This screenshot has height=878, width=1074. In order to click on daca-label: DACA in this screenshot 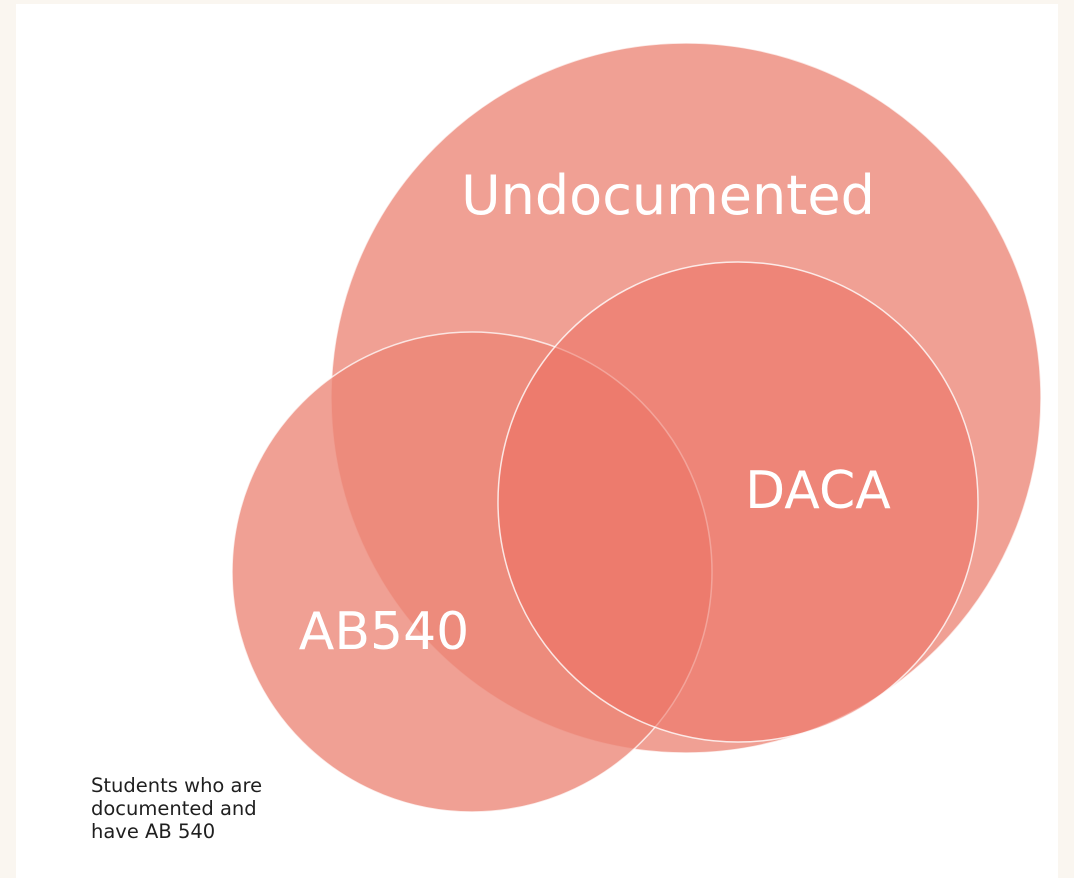, I will do `click(818, 491)`.